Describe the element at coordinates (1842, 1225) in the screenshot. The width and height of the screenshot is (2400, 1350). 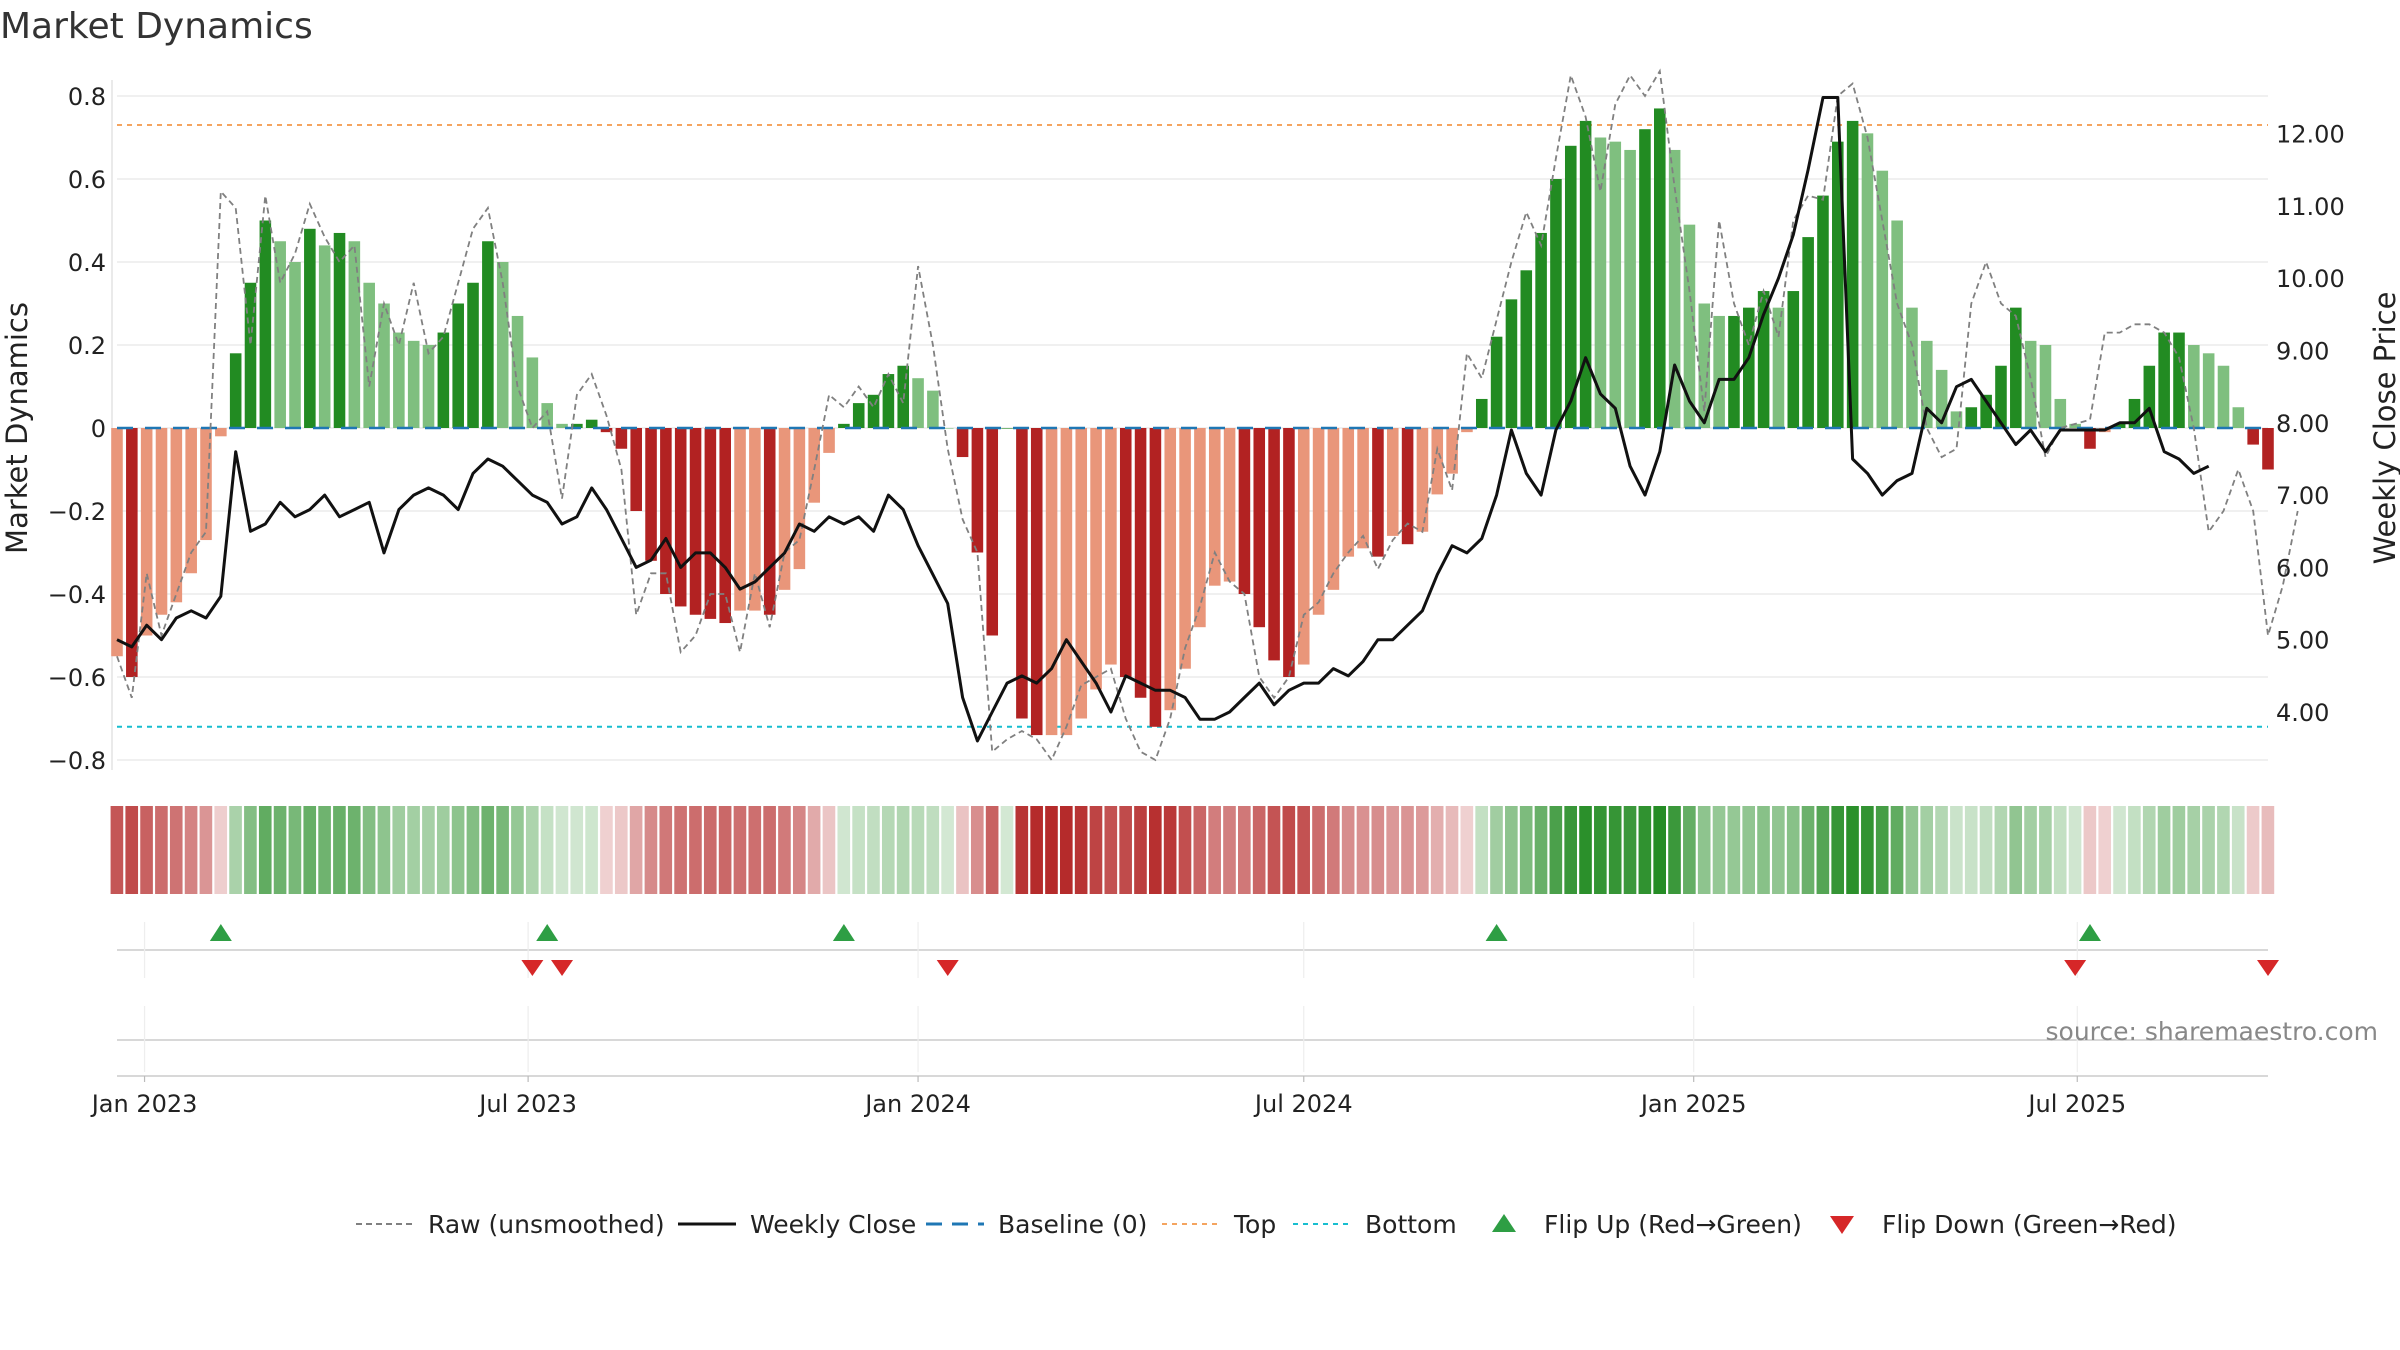
I see `legend-swatch-flip-down` at that location.